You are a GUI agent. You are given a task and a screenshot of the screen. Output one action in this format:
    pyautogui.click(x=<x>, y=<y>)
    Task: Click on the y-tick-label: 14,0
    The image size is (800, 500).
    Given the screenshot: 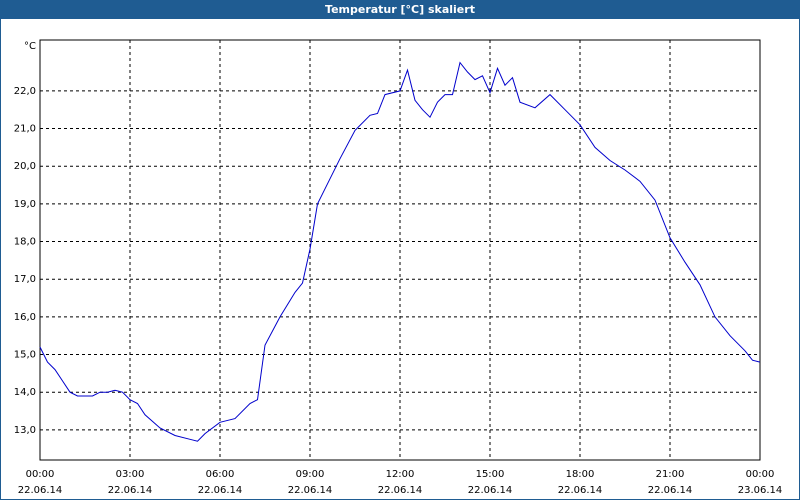 What is the action you would take?
    pyautogui.click(x=25, y=392)
    